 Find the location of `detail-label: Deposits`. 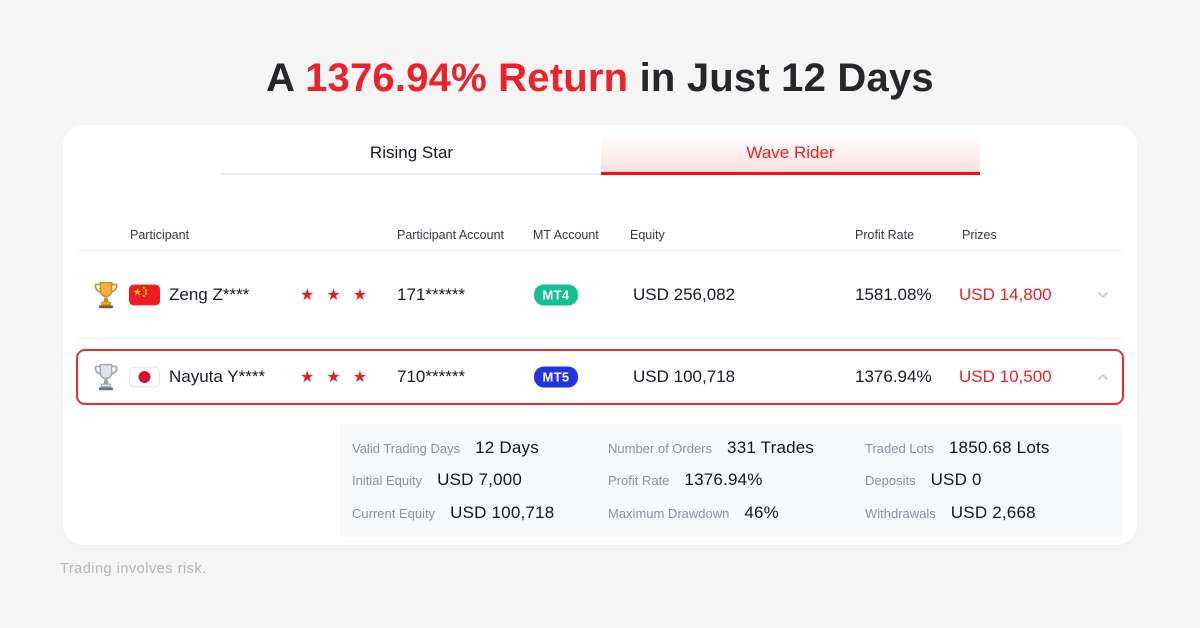

detail-label: Deposits is located at coordinates (890, 481).